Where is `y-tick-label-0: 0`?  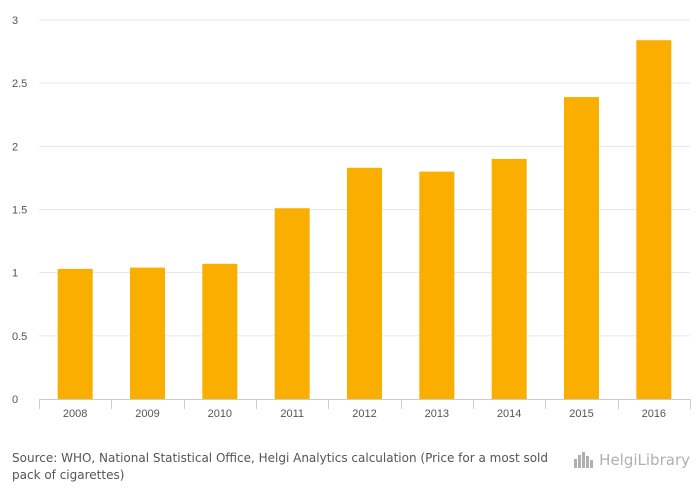
y-tick-label-0: 0 is located at coordinates (15, 400).